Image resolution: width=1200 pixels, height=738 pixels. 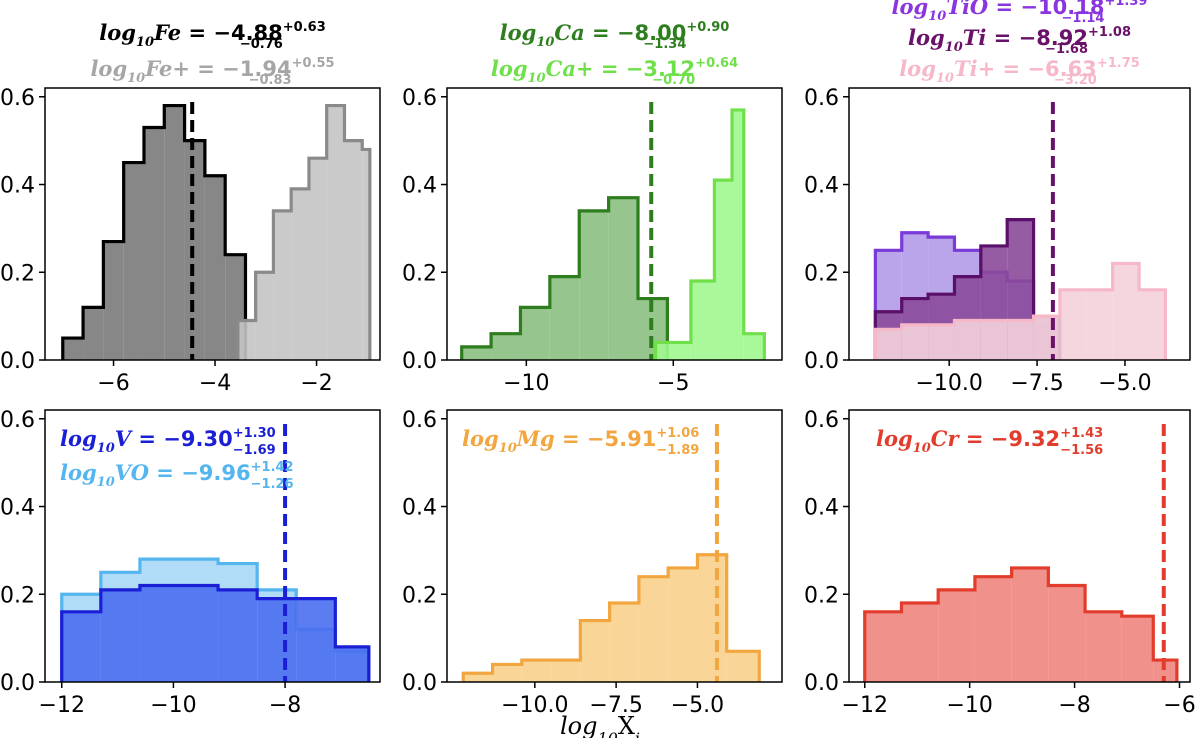 I want to click on ytick-label-ti-0: 0.0, so click(x=821, y=361).